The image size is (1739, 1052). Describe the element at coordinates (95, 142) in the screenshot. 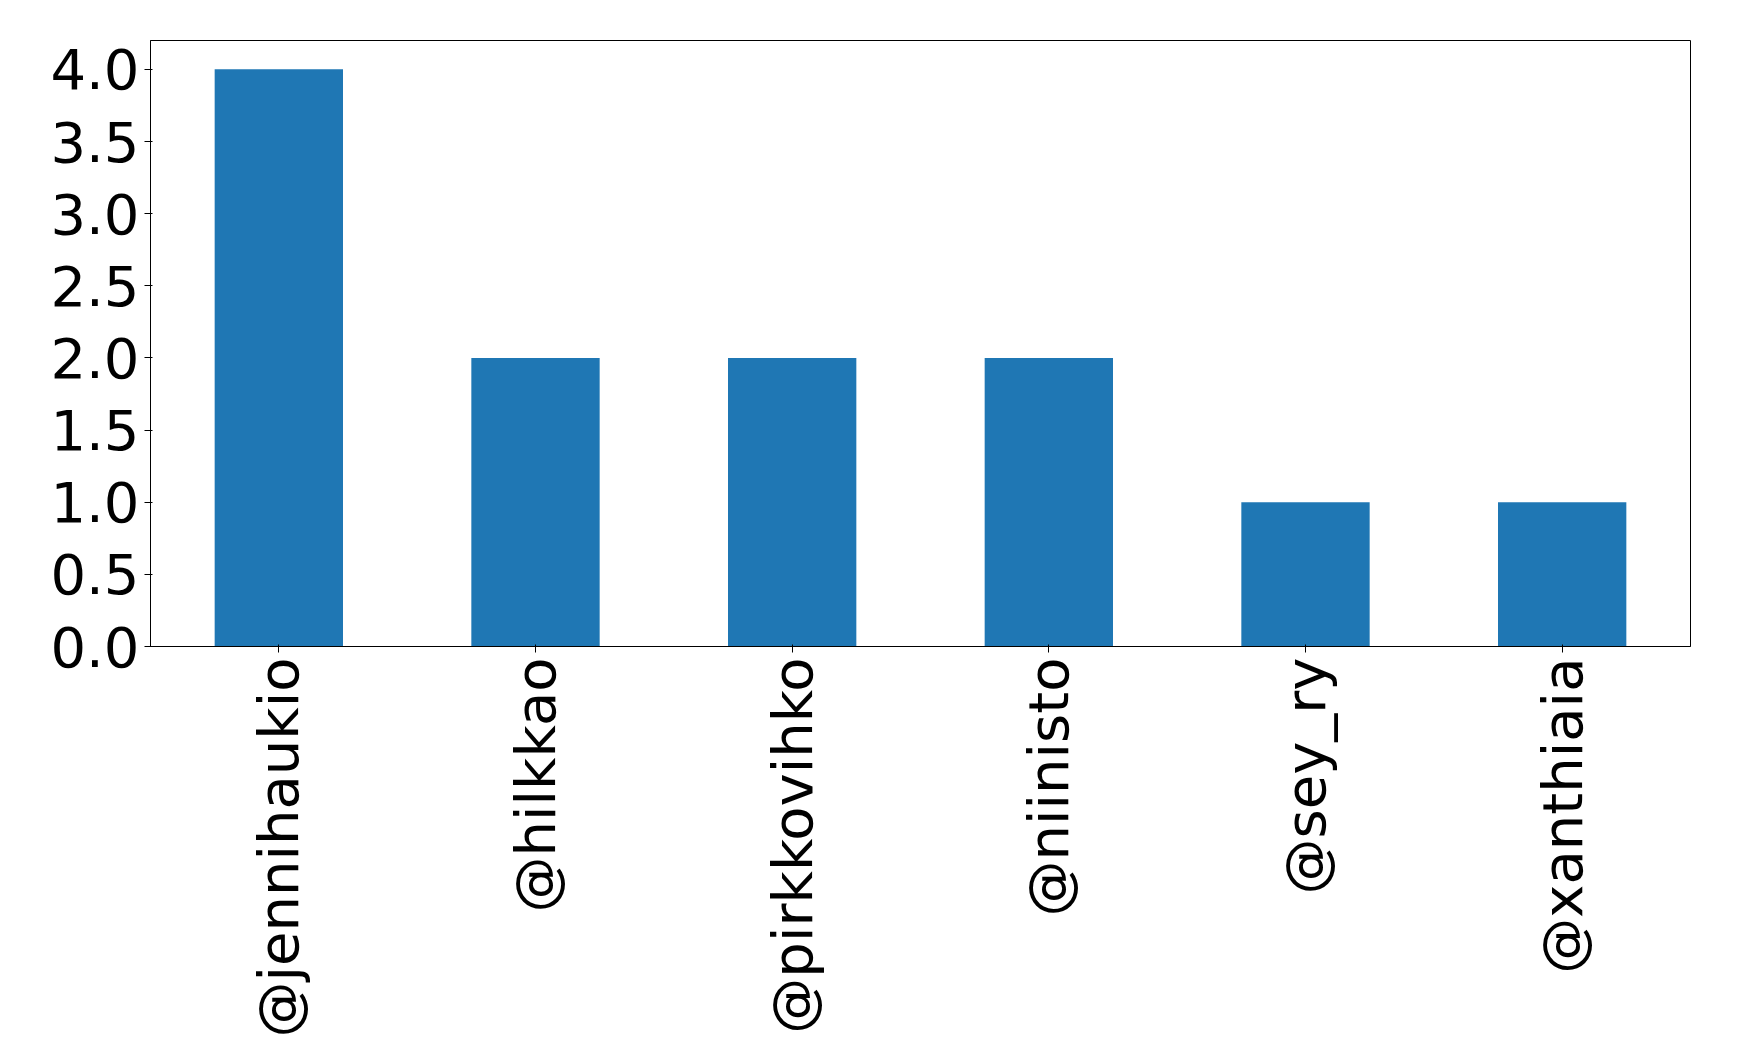

I see `y-tick-label: 3.5` at that location.